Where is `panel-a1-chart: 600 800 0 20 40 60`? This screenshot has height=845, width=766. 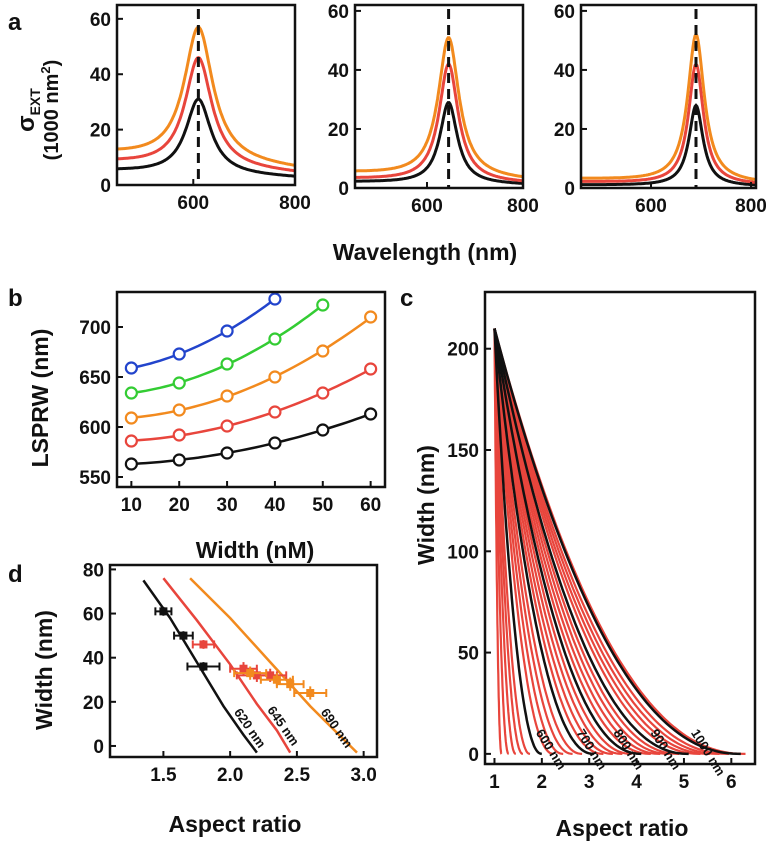 panel-a1-chart: 600 800 0 20 40 60 is located at coordinates (200, 108).